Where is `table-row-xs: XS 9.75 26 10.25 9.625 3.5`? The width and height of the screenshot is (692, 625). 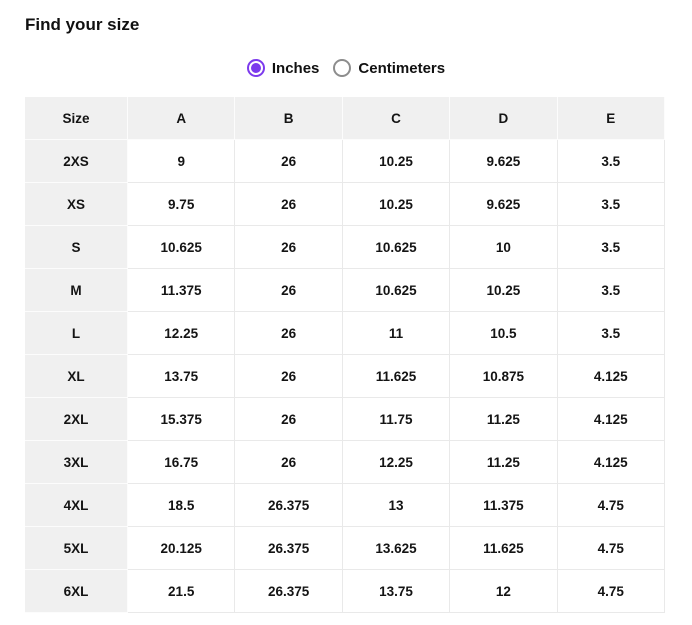
table-row-xs: XS 9.75 26 10.25 9.625 3.5 is located at coordinates (345, 204).